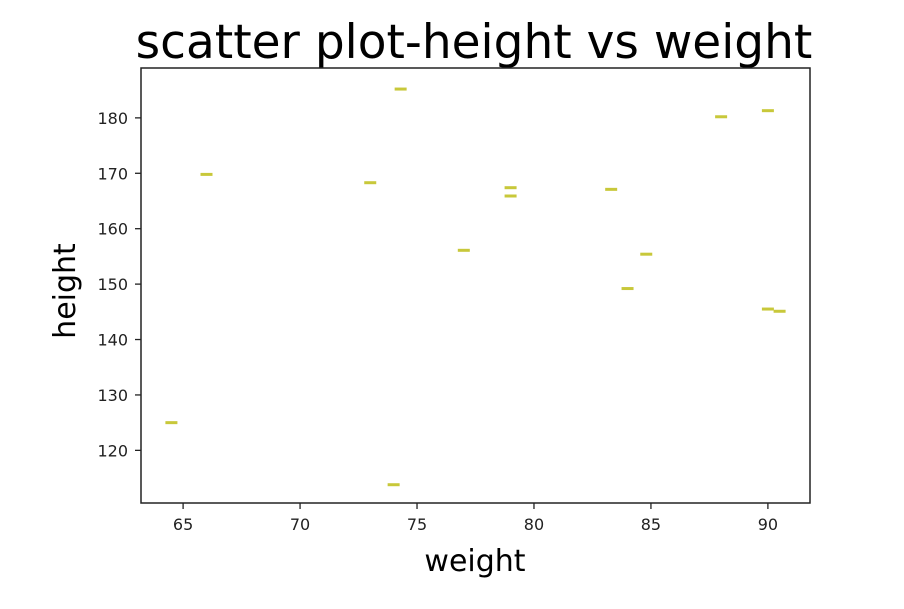  I want to click on x-tick-label: 90, so click(768, 524).